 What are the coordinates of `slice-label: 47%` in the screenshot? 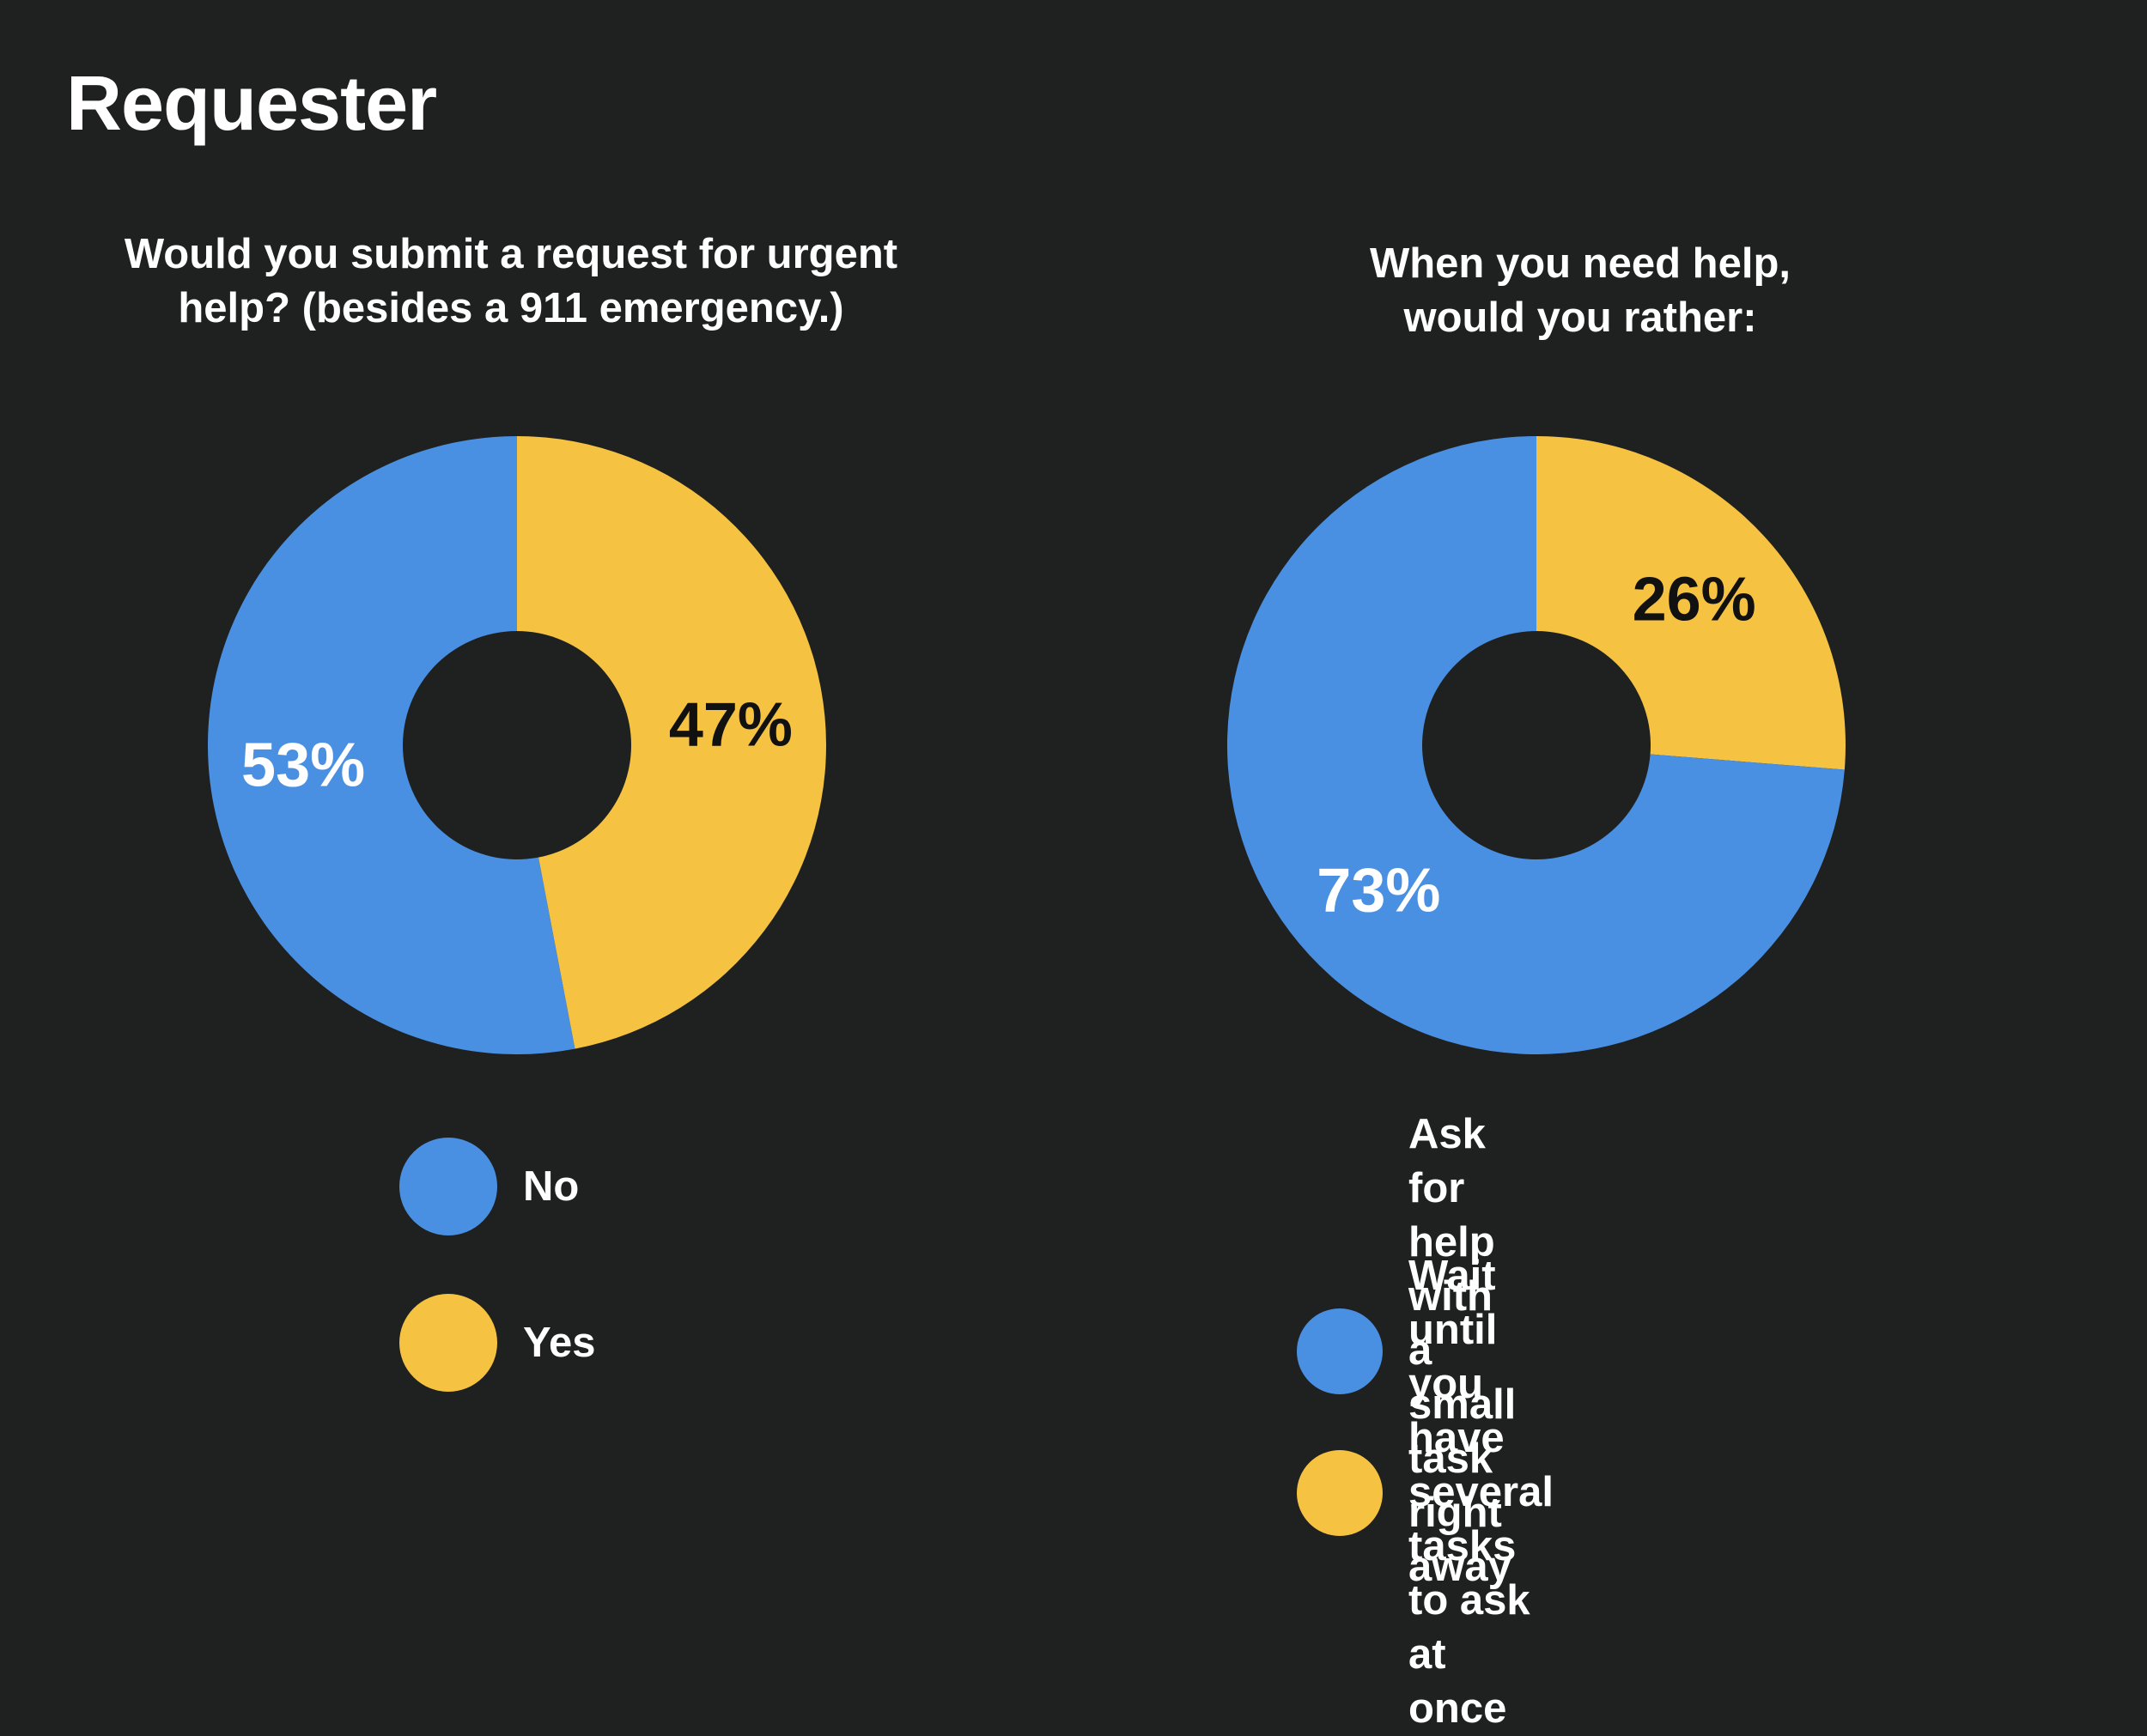 It's located at (731, 724).